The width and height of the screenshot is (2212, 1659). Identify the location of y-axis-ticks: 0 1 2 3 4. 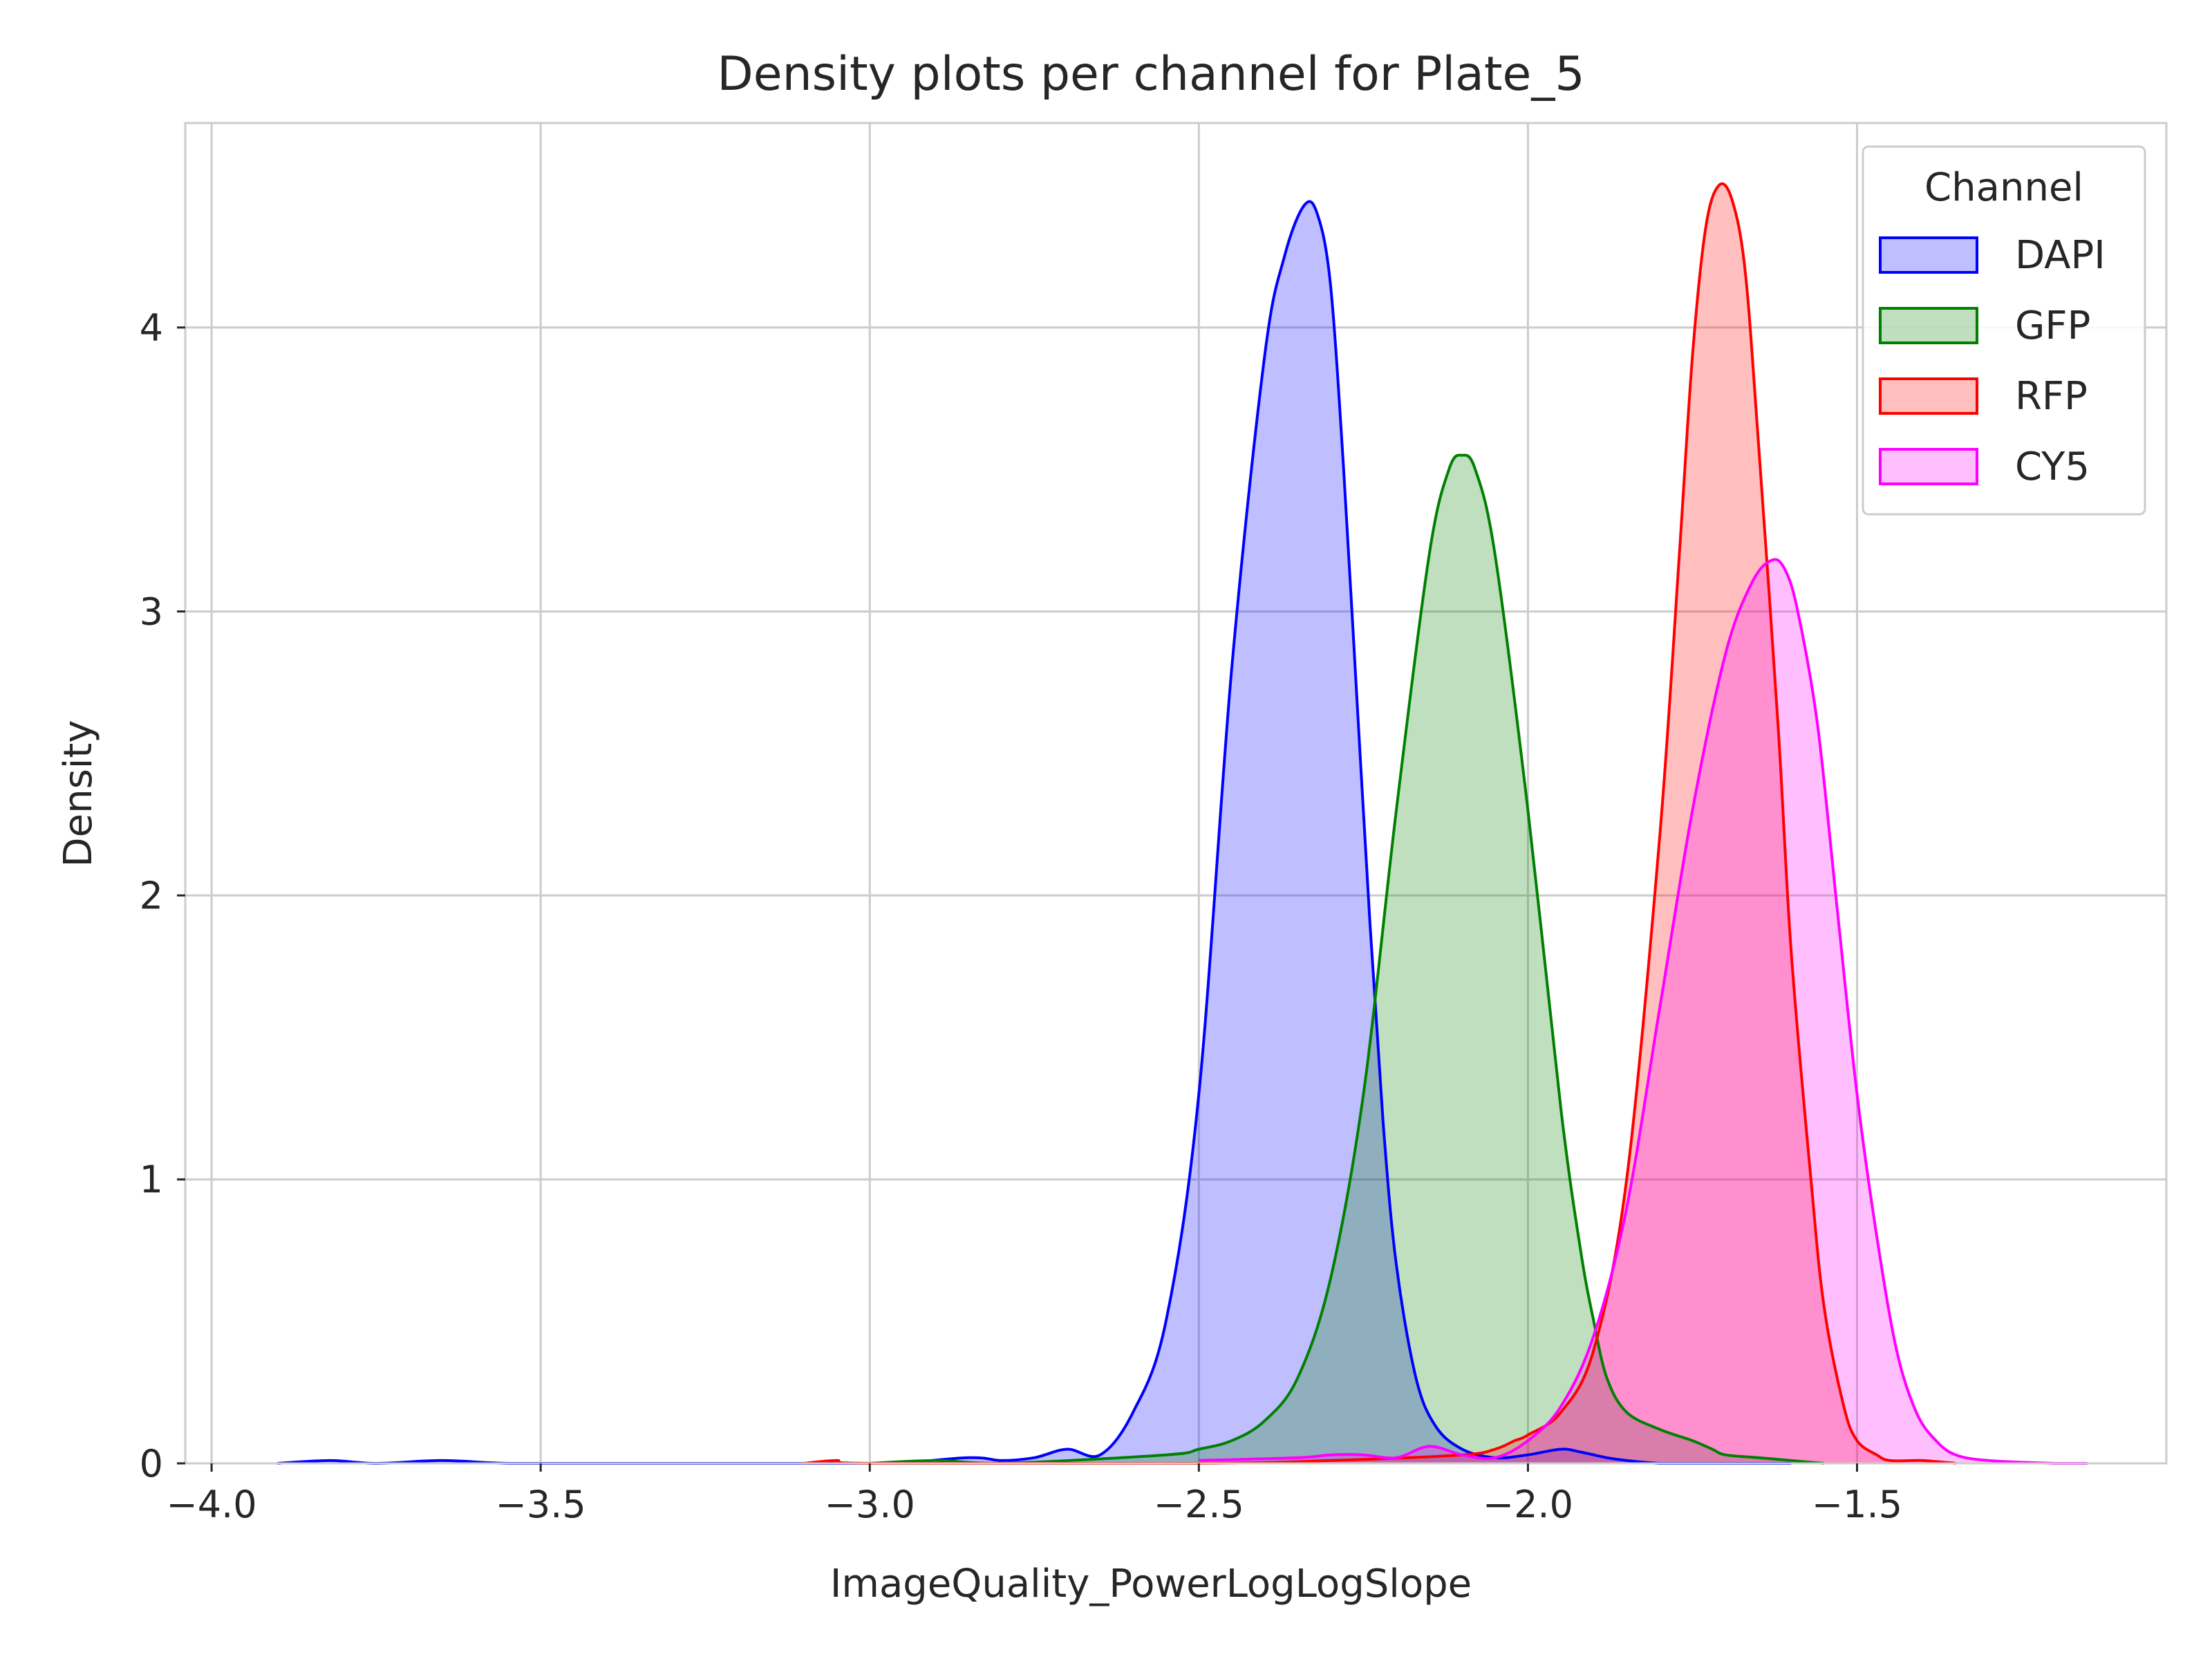
(162, 896).